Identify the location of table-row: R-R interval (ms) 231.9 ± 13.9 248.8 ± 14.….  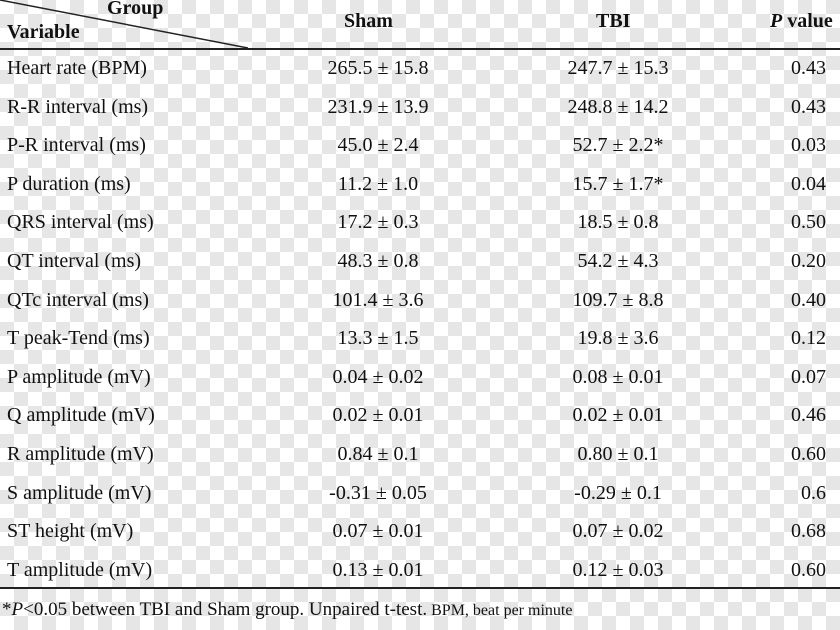
(420, 108).